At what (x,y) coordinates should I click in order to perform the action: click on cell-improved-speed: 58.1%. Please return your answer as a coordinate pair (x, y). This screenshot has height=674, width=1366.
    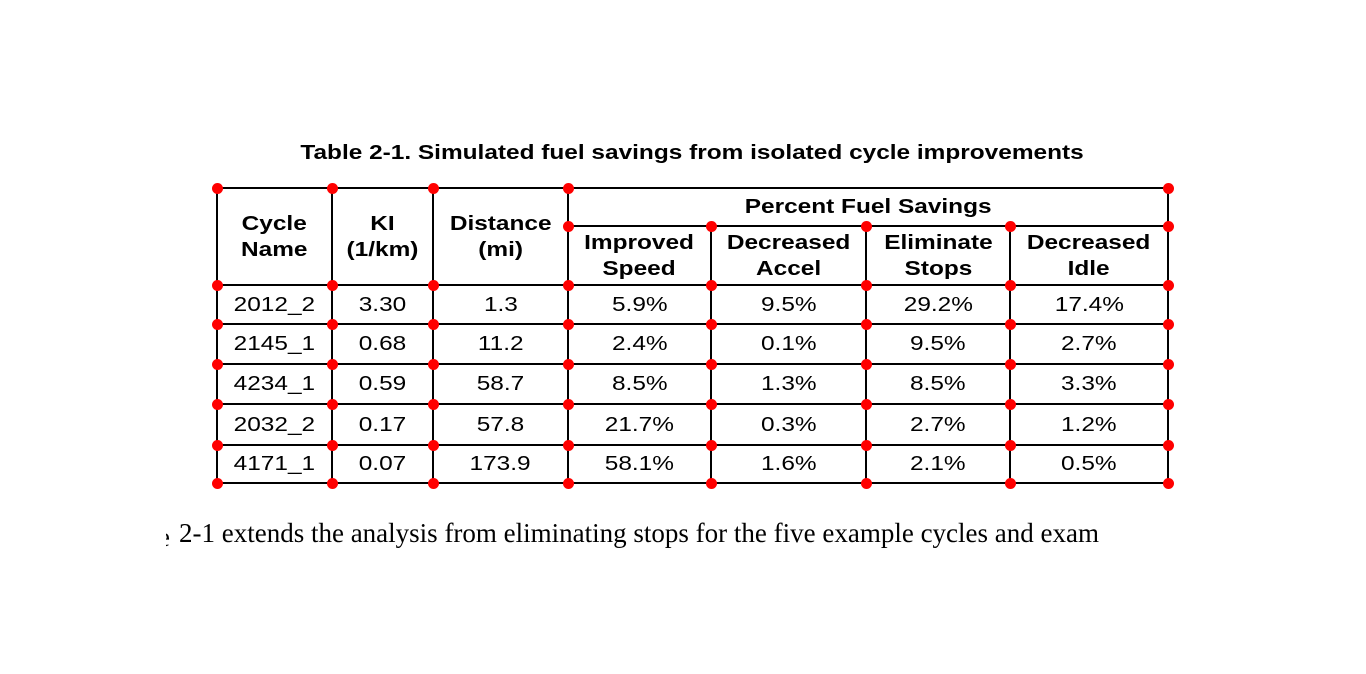
    Looking at the image, I should click on (639, 464).